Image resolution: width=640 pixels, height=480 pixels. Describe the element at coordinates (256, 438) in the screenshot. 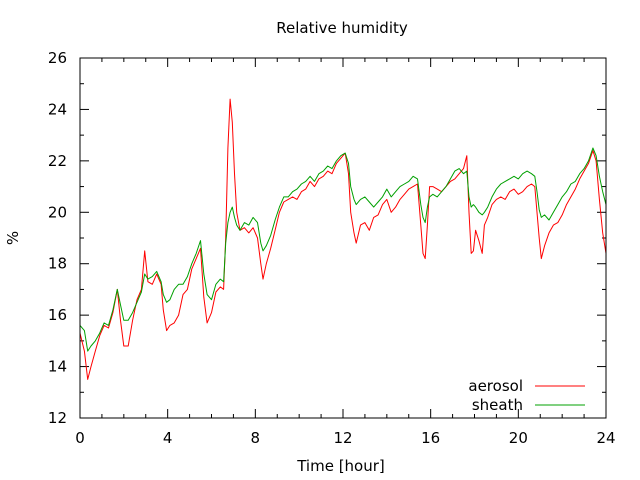

I see `x-tick-label: 8` at that location.